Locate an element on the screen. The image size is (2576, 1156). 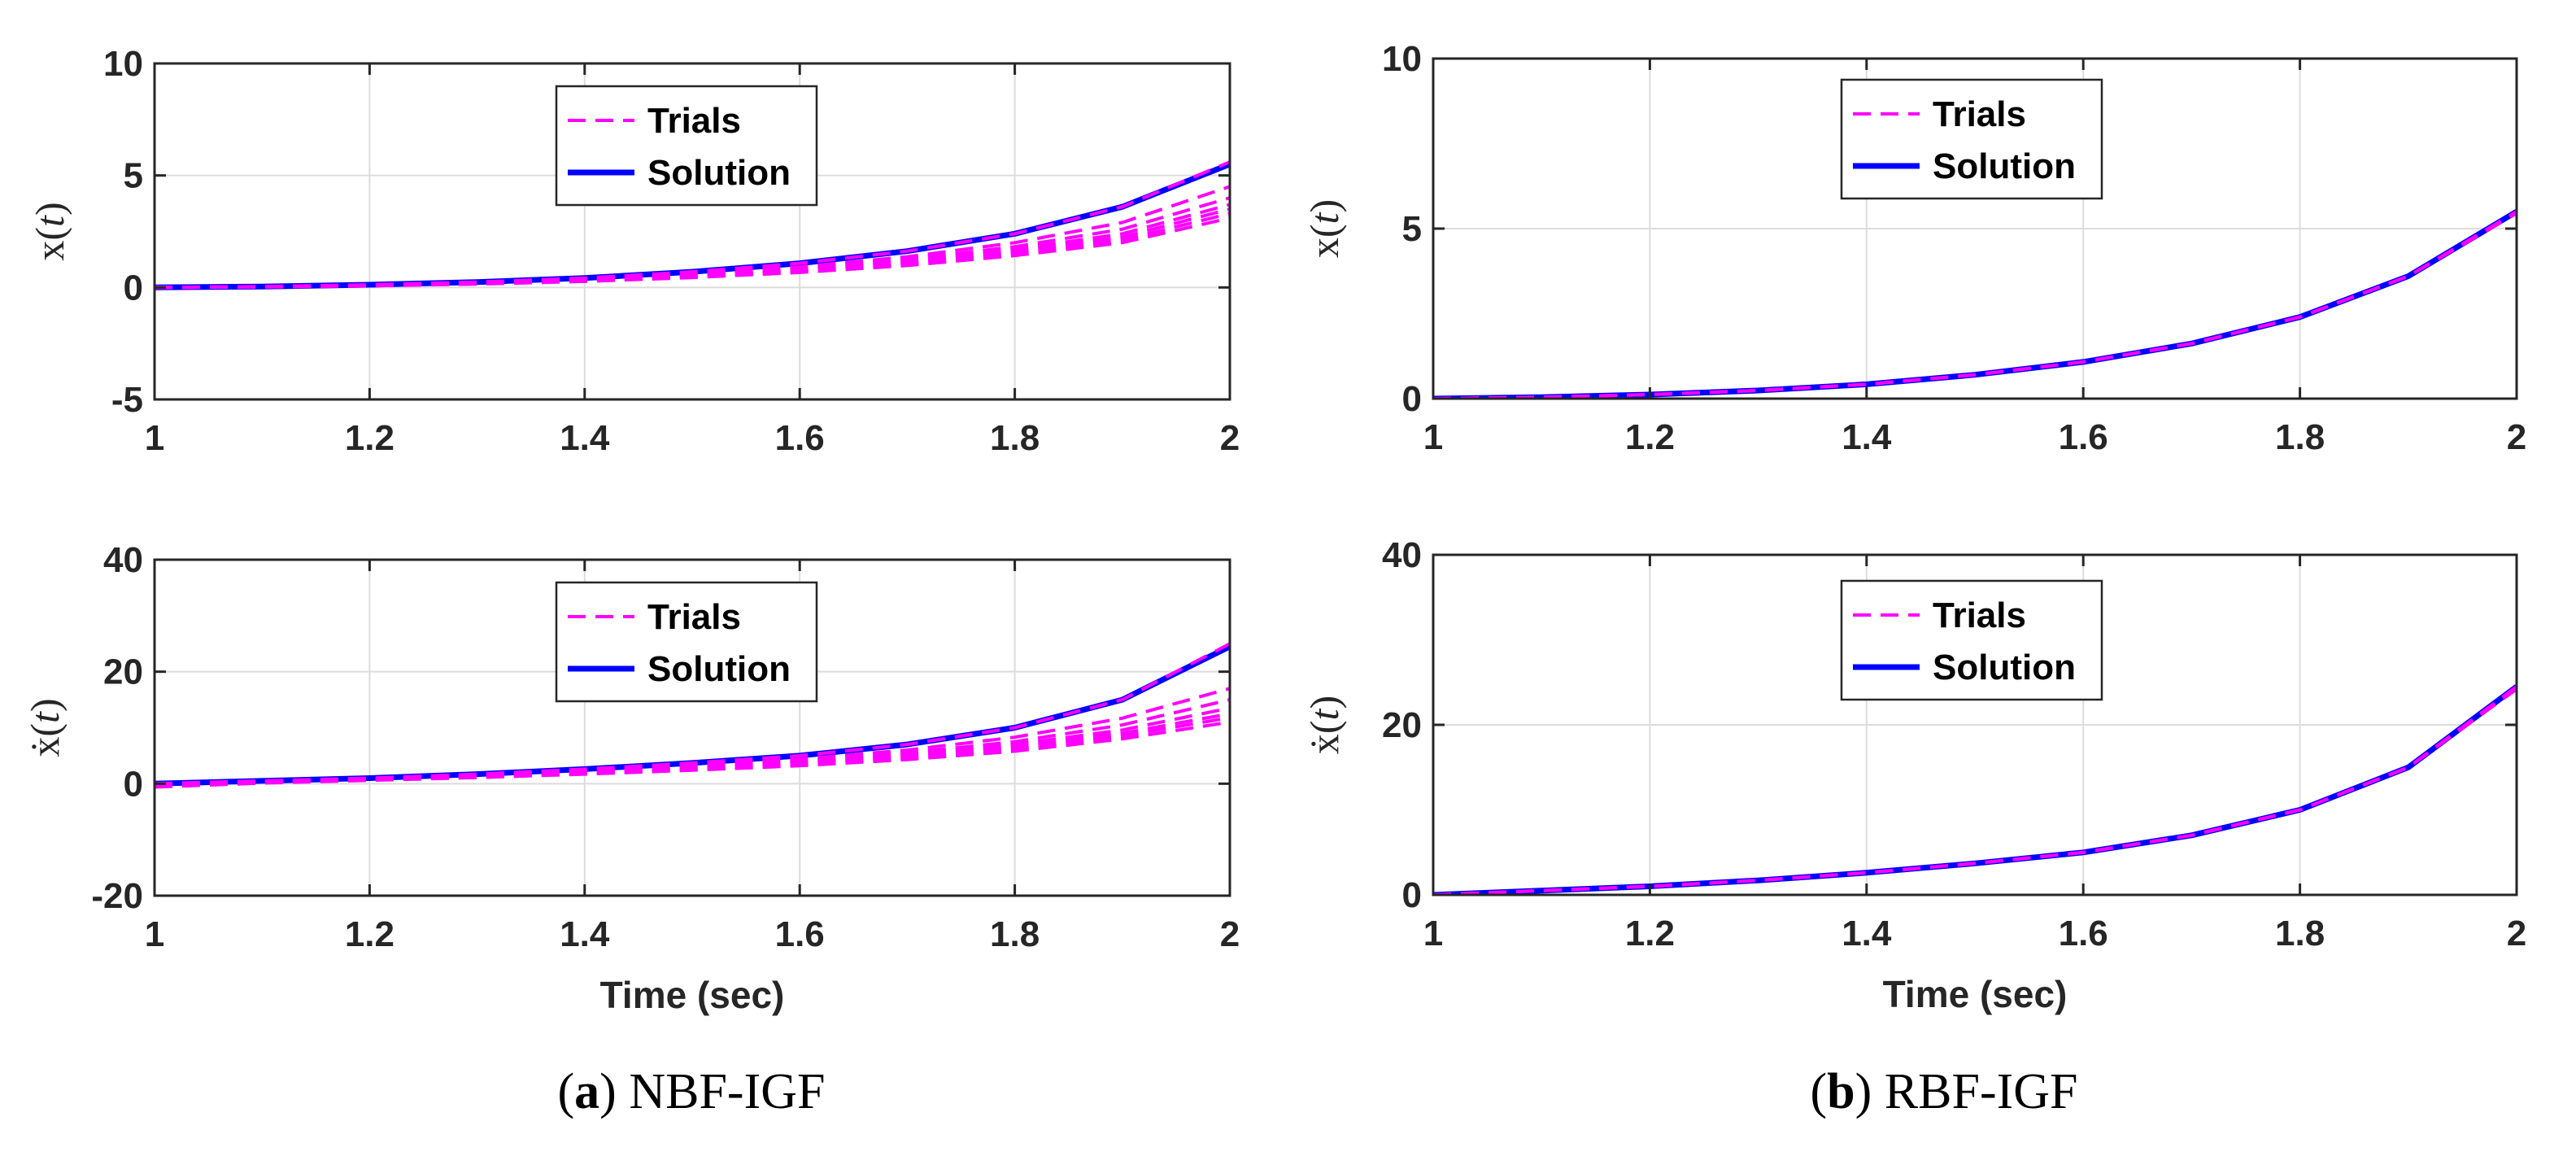
y-tick-label: -20 is located at coordinates (117, 896).